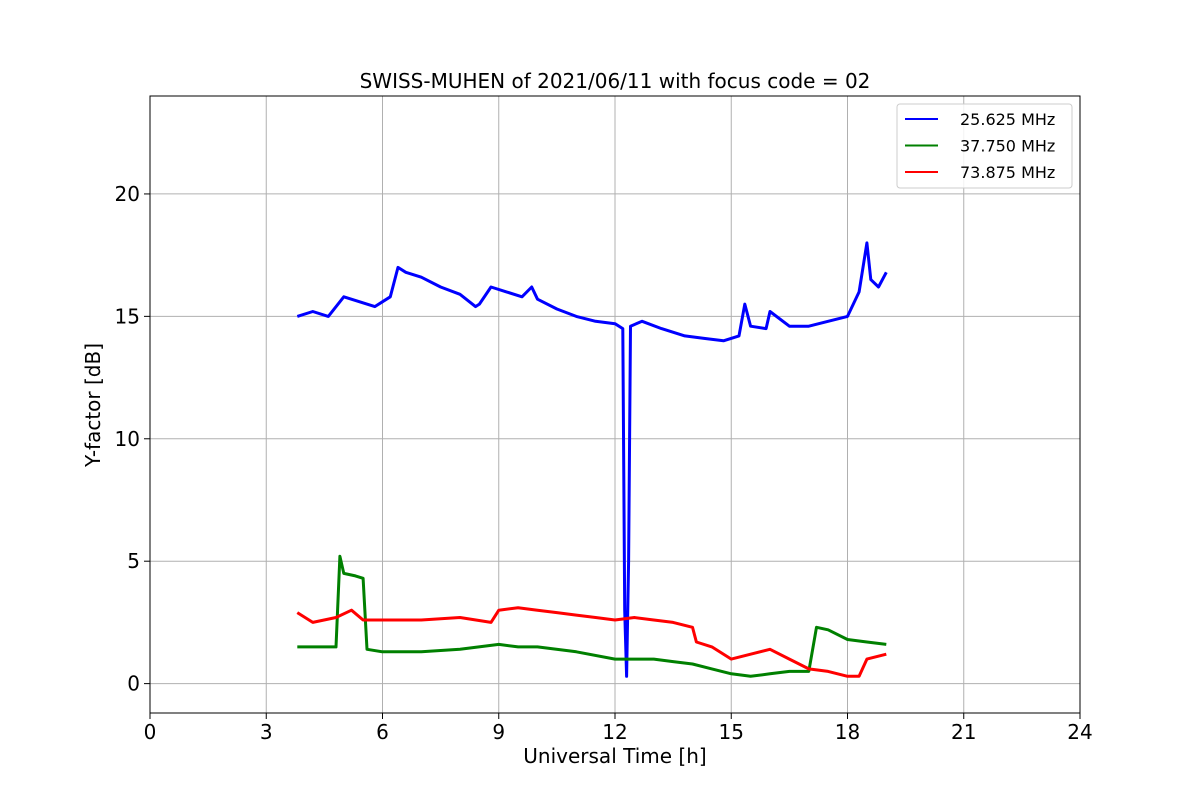  What do you see at coordinates (382, 732) in the screenshot?
I see `x-tick-label: 6` at bounding box center [382, 732].